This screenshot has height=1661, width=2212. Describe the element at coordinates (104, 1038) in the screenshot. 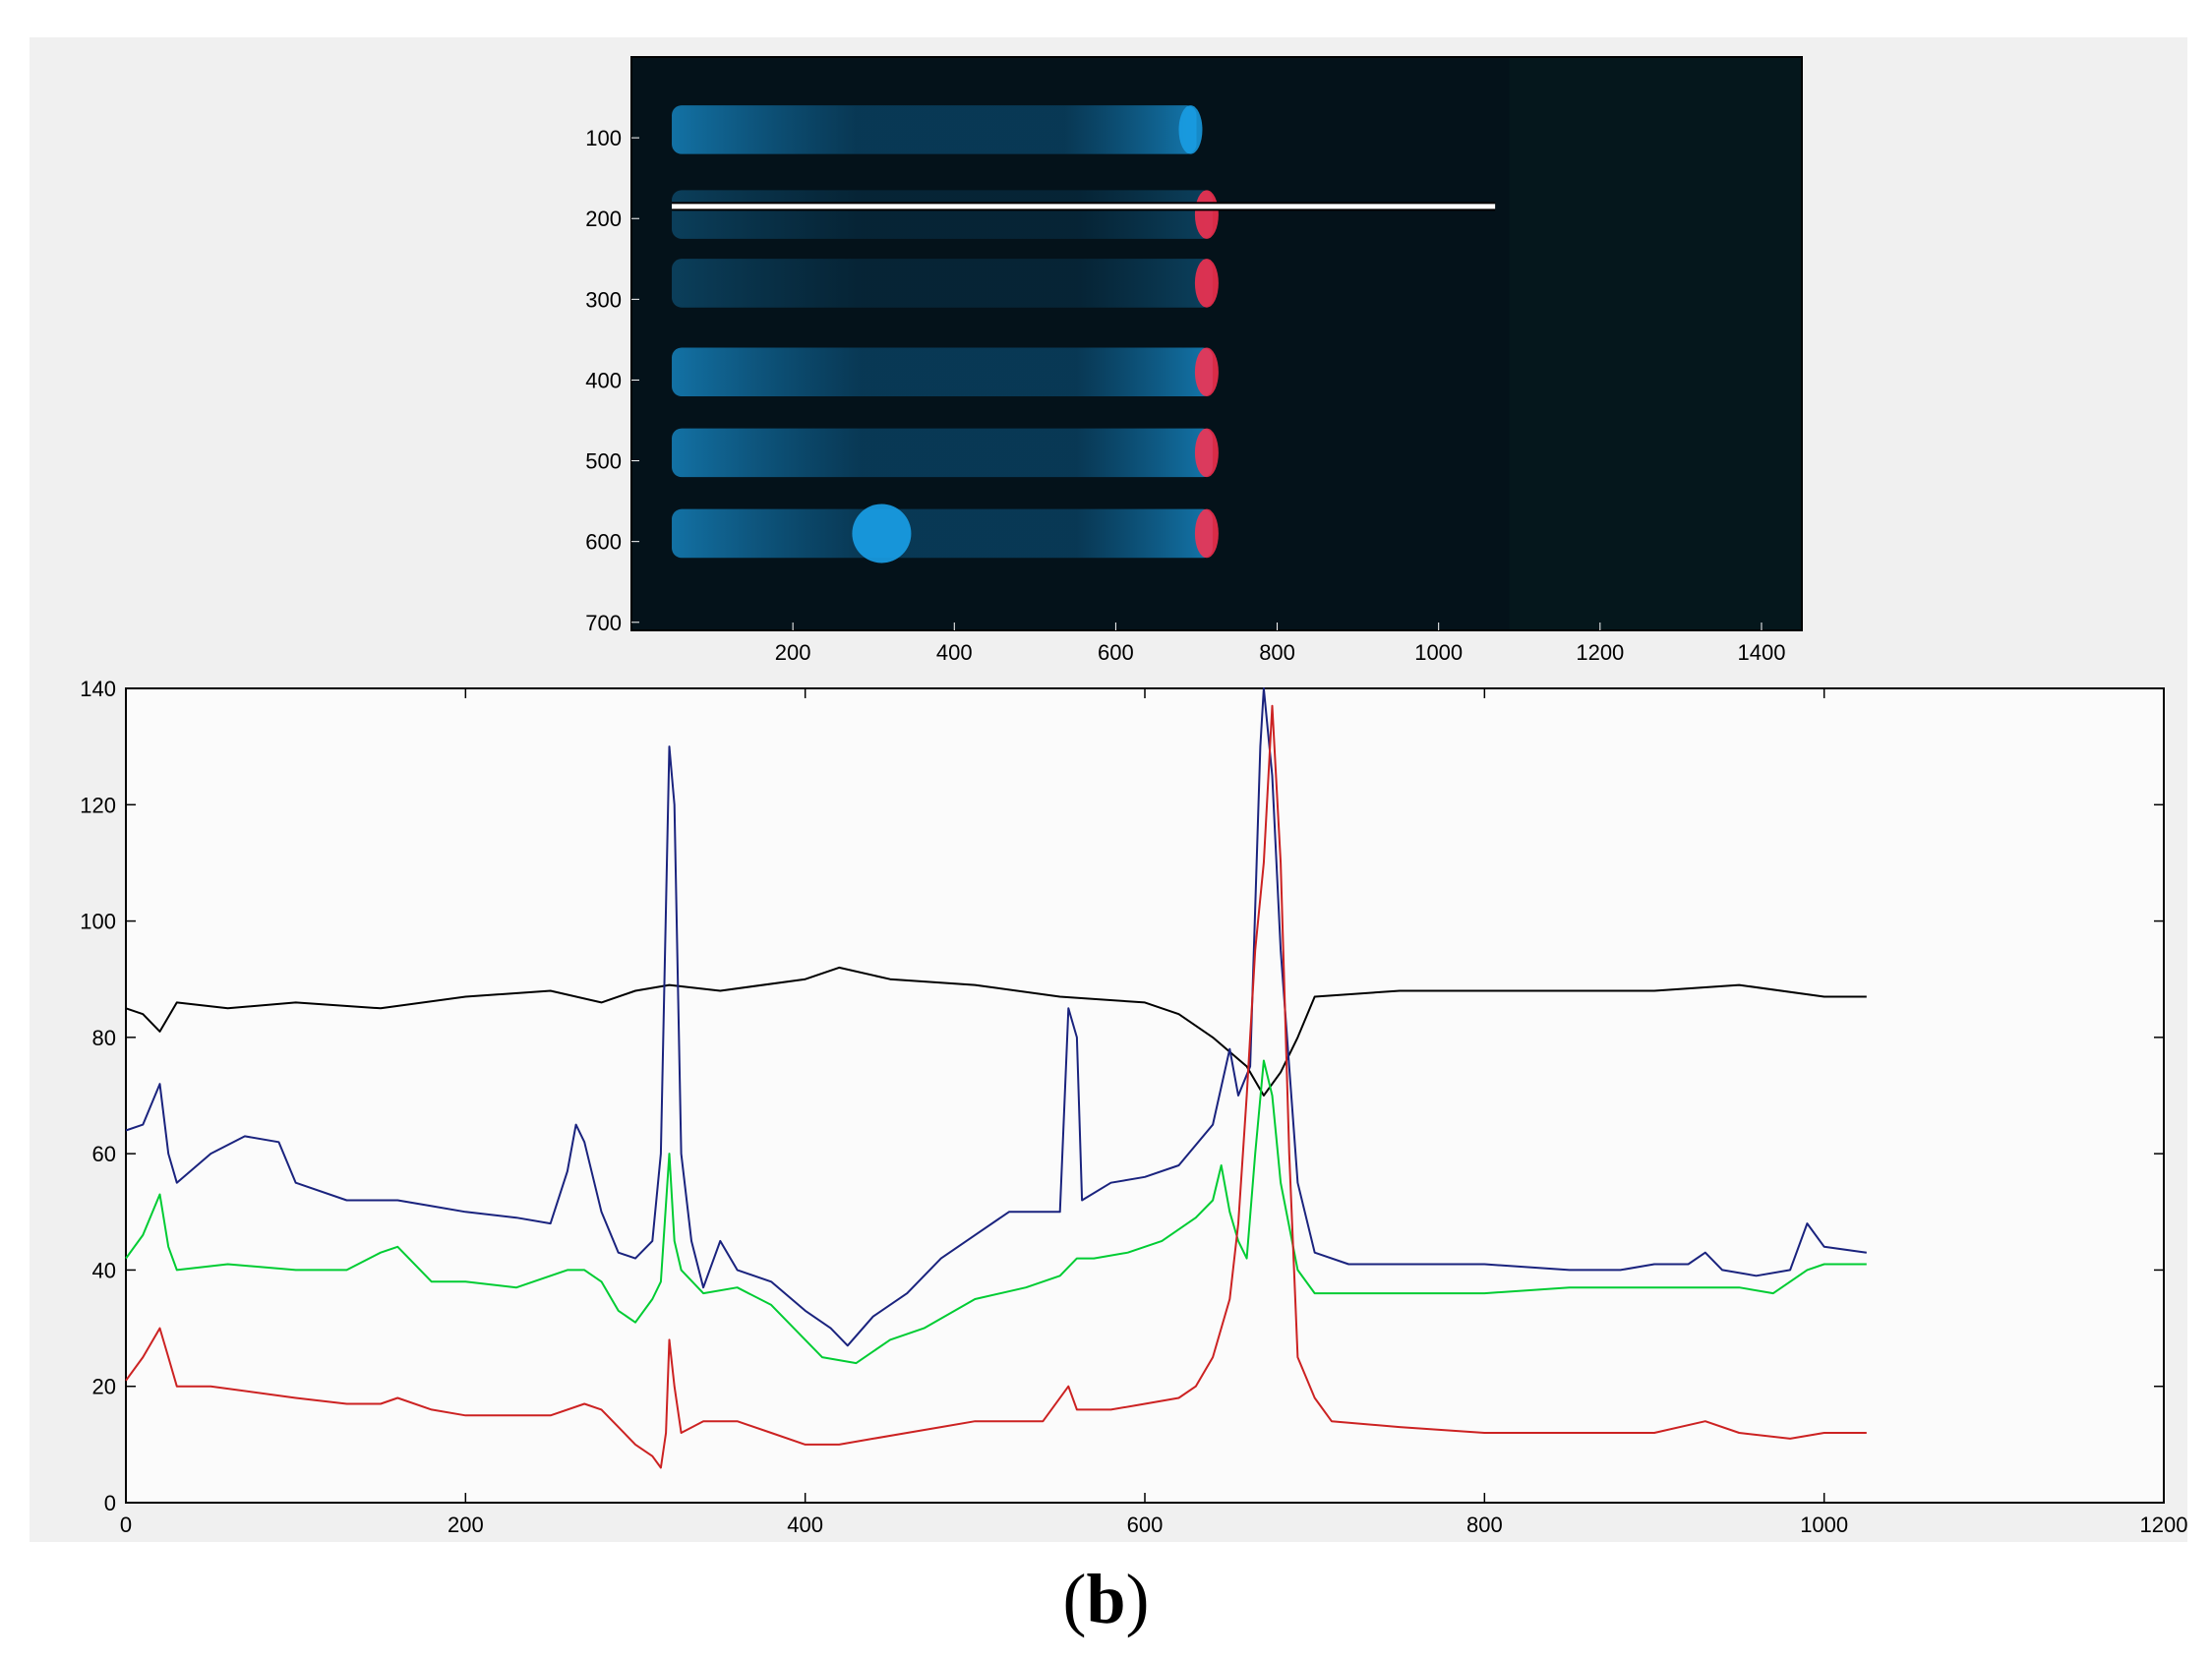

I see `profile-y-tick-label: 80` at that location.